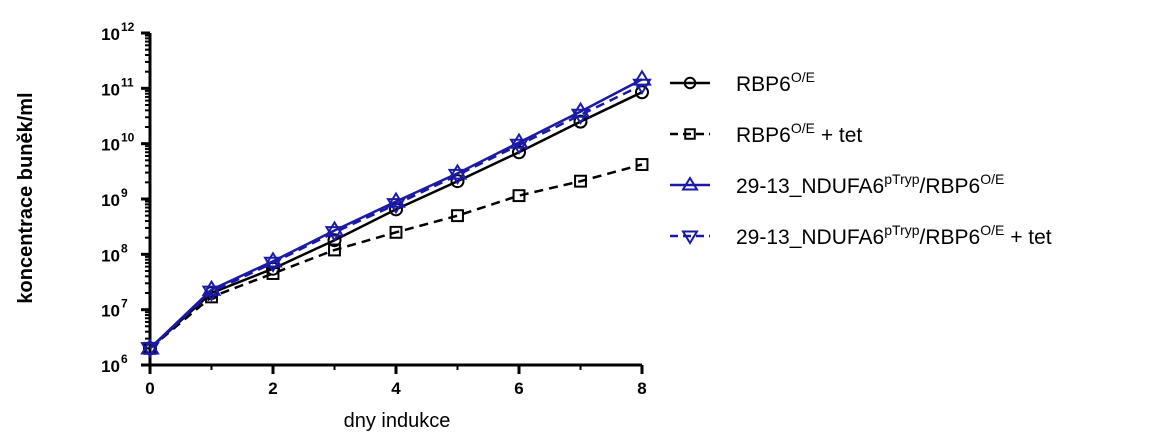 This screenshot has height=438, width=1159. What do you see at coordinates (272, 388) in the screenshot?
I see `x-tick-label: 2` at bounding box center [272, 388].